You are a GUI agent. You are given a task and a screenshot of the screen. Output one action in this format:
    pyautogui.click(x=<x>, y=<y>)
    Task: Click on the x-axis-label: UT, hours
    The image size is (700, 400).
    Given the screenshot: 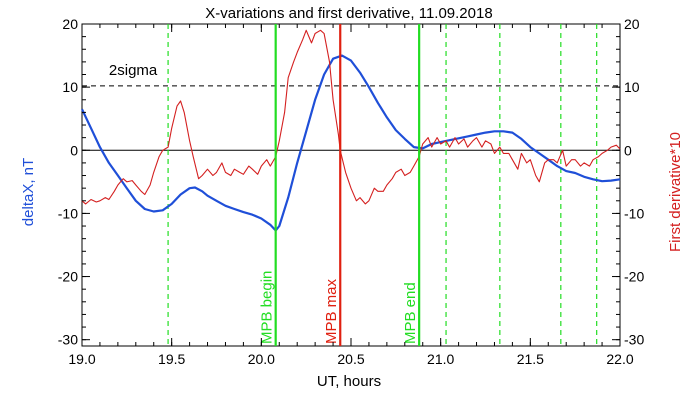 What is the action you would take?
    pyautogui.click(x=349, y=381)
    